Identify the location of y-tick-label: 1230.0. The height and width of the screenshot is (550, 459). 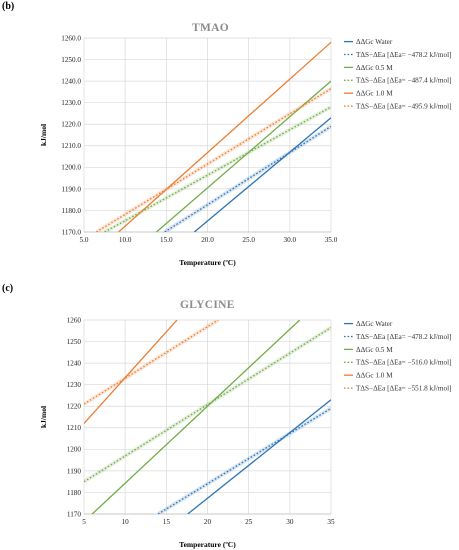
(71, 103).